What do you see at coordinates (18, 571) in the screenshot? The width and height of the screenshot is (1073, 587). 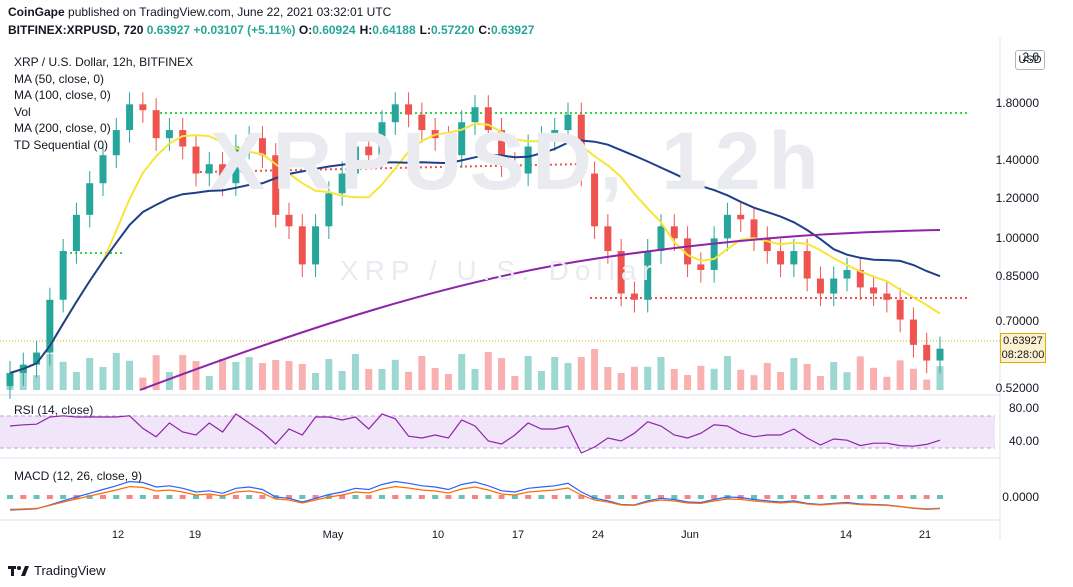 I see `tradingview-logo-icon` at bounding box center [18, 571].